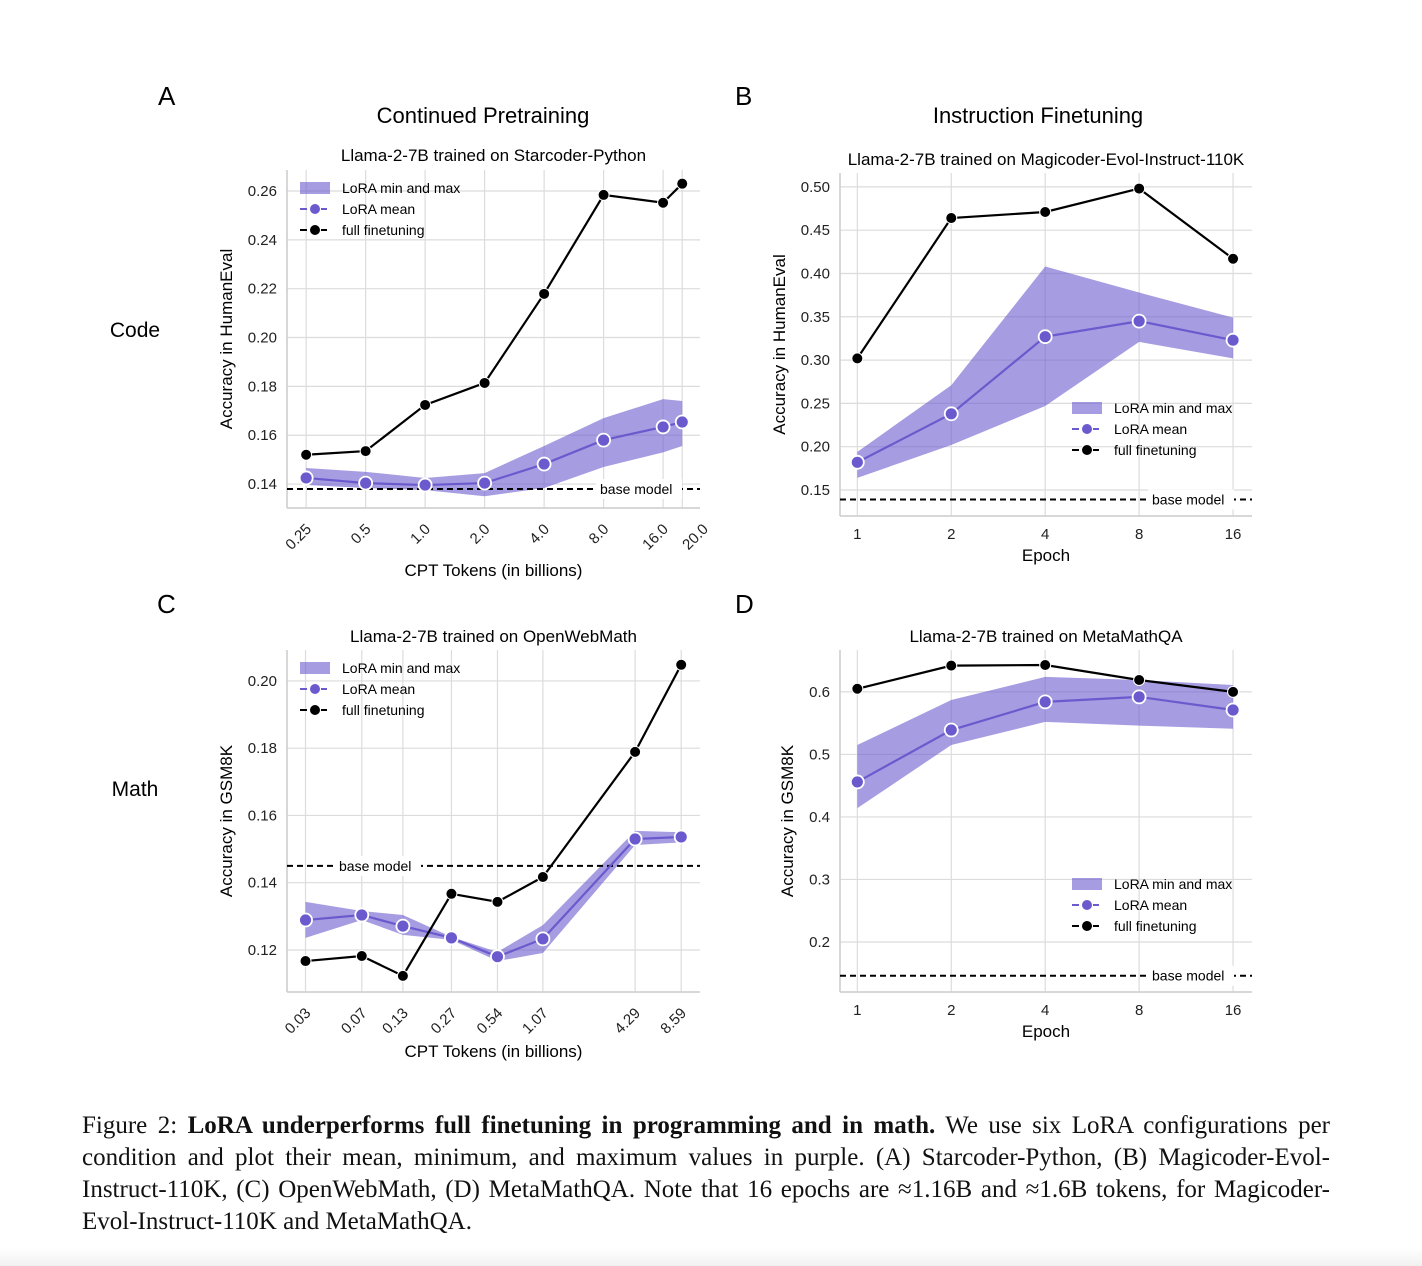  Describe the element at coordinates (695, 537) in the screenshot. I see `x-tick-label: 20.0` at that location.